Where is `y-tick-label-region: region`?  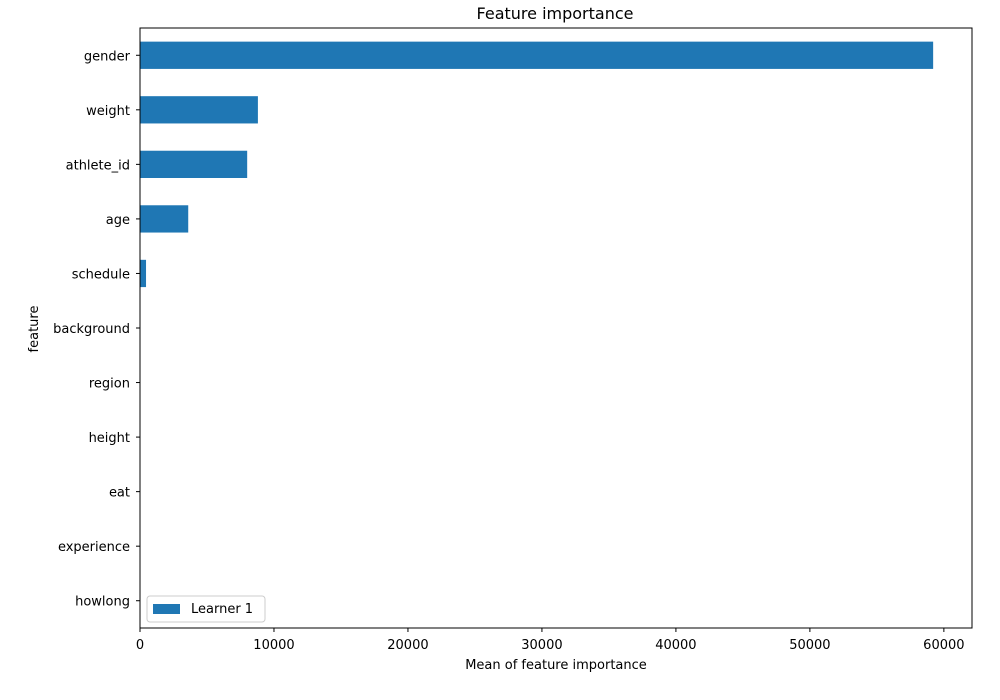
y-tick-label-region: region is located at coordinates (109, 384).